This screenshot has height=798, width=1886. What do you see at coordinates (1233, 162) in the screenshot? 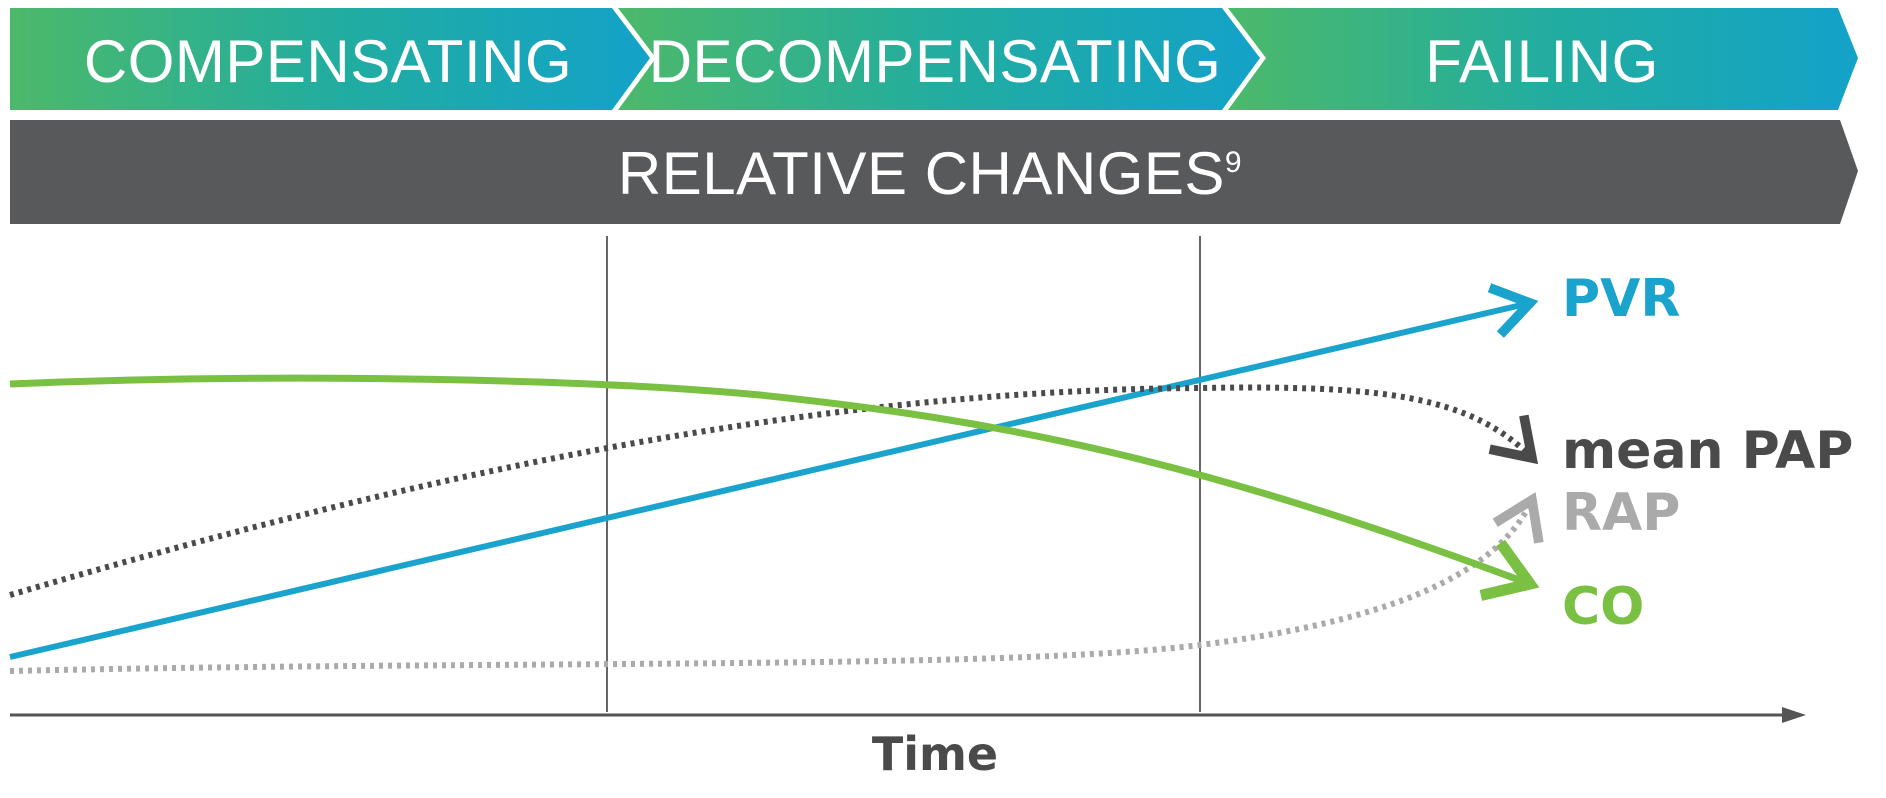
I see `banner-superscript: 9` at bounding box center [1233, 162].